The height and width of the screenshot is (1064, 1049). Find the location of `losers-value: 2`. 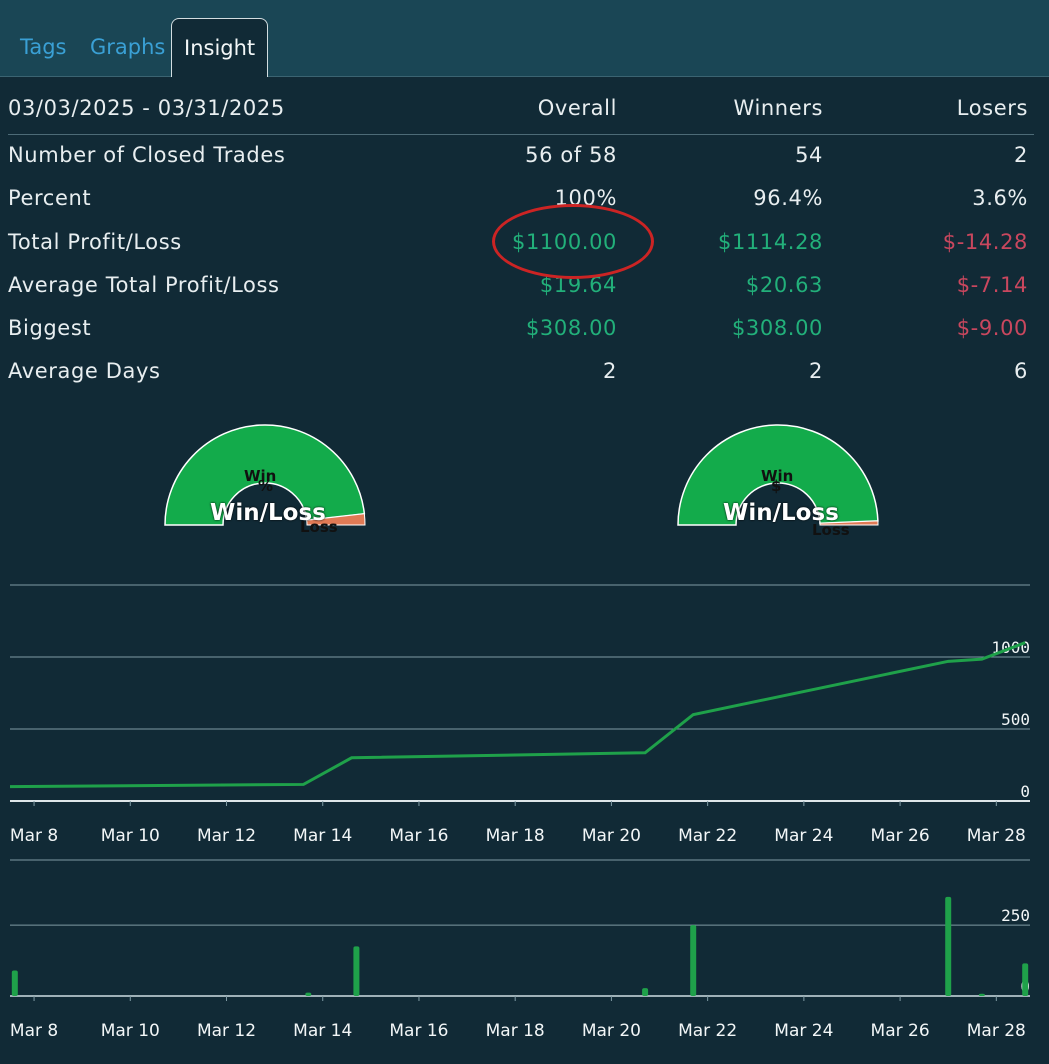

losers-value: 2 is located at coordinates (1021, 155).